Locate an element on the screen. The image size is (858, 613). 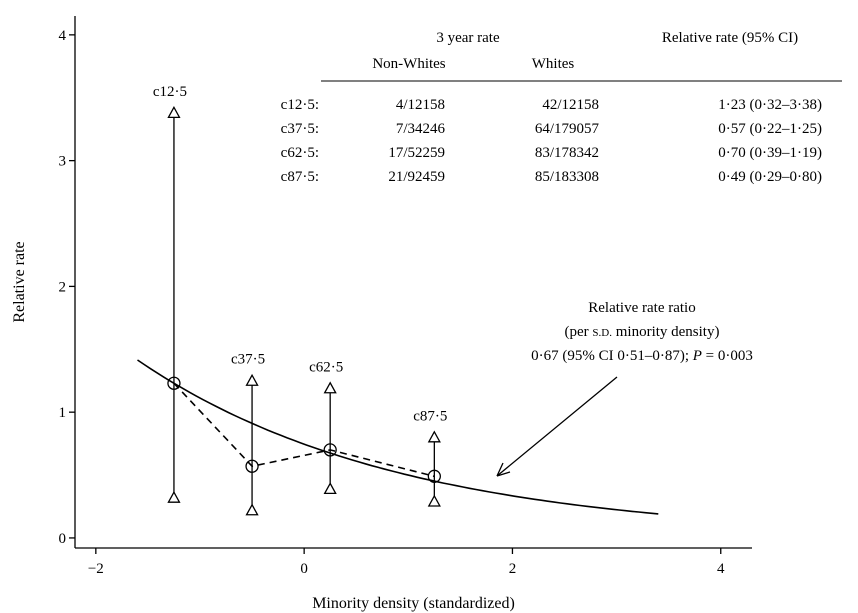
x-tick-label: 0 is located at coordinates (304, 569).